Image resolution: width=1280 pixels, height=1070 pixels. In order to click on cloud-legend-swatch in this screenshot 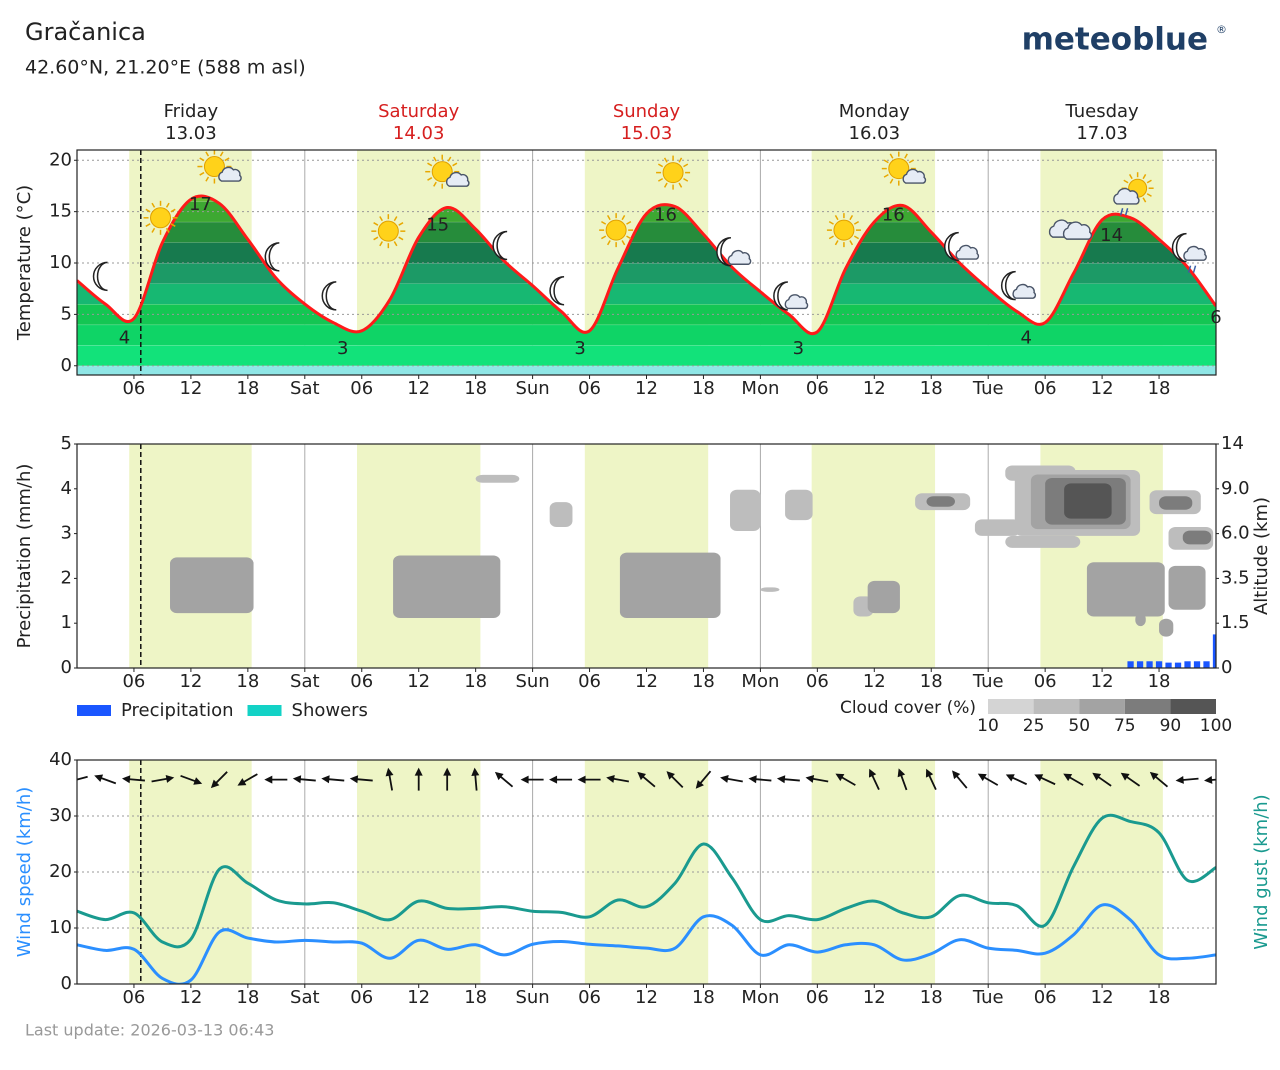, I will do `click(1056, 706)`.